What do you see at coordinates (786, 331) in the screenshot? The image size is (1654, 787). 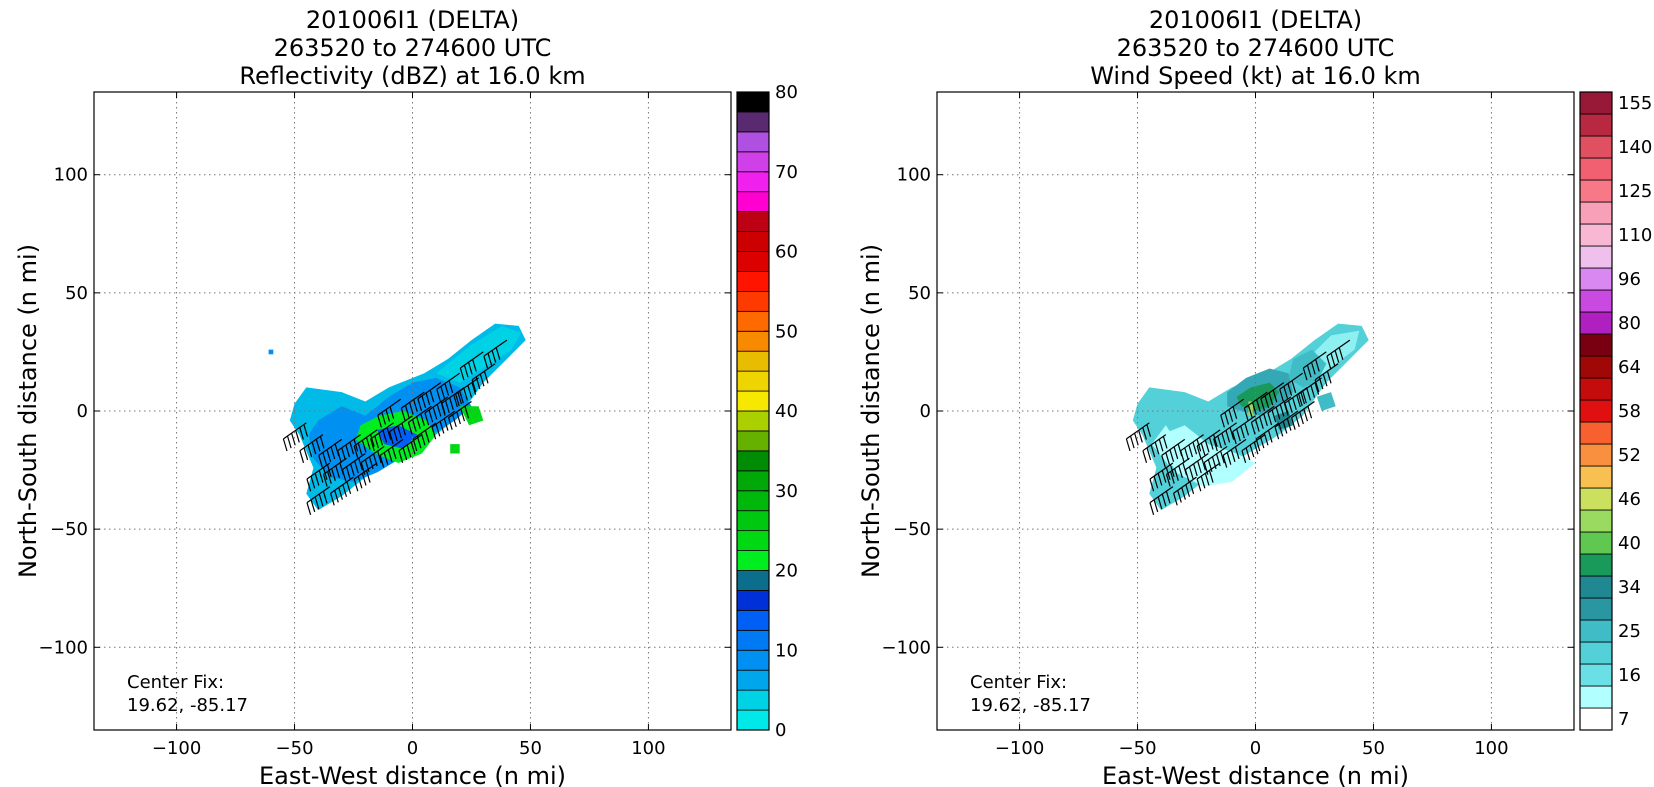 I see `colorbar-tick-label: 50` at bounding box center [786, 331].